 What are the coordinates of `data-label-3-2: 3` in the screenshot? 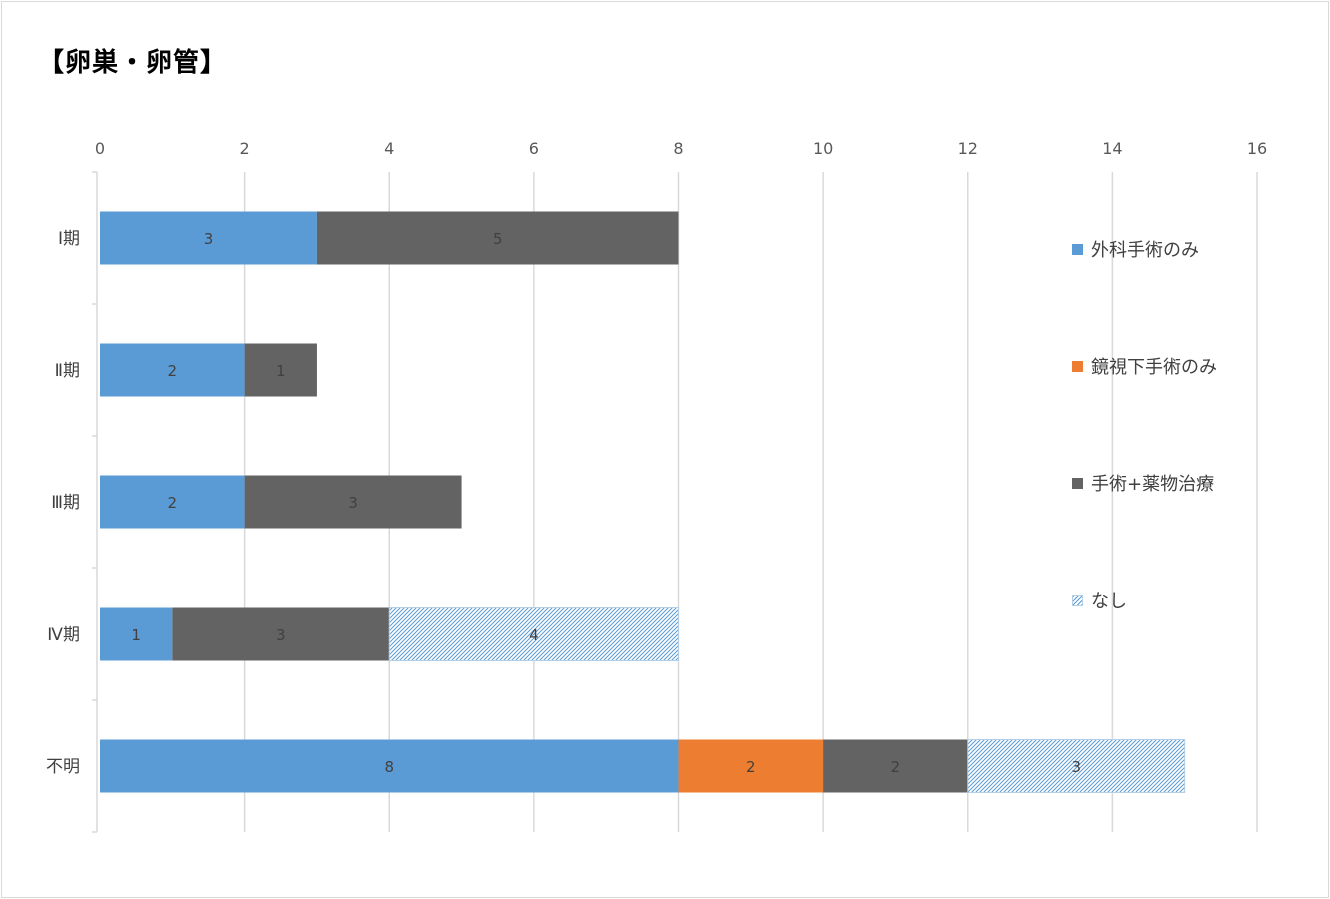 It's located at (281, 635).